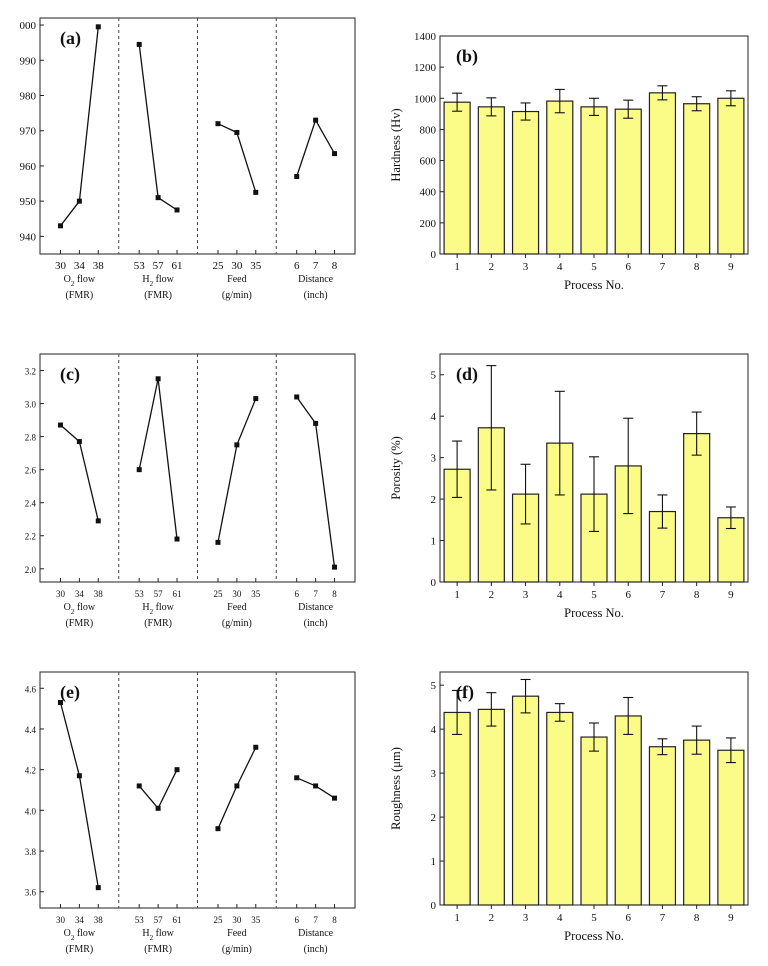 Image resolution: width=768 pixels, height=966 pixels. What do you see at coordinates (28, 237) in the screenshot?
I see `y-tick-label-a-0: 940` at bounding box center [28, 237].